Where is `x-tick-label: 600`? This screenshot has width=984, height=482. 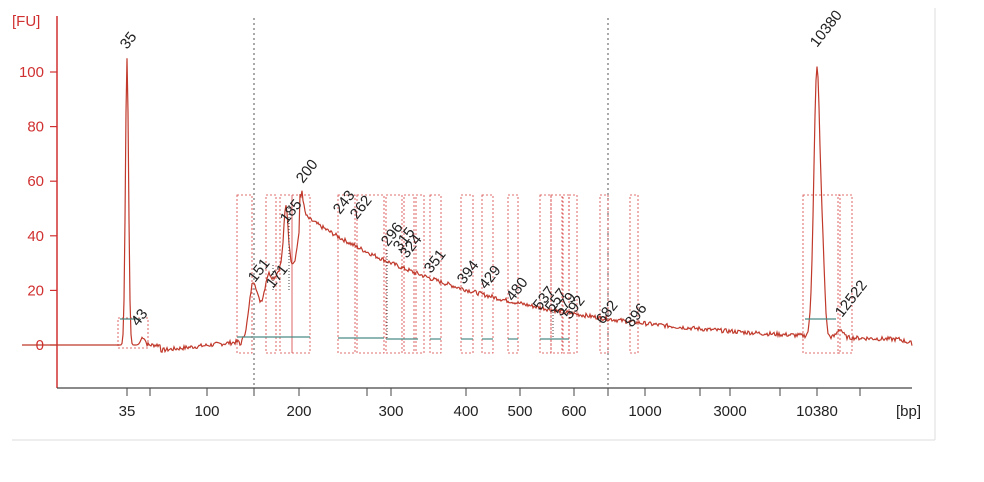 x-tick-label: 600 is located at coordinates (573, 411).